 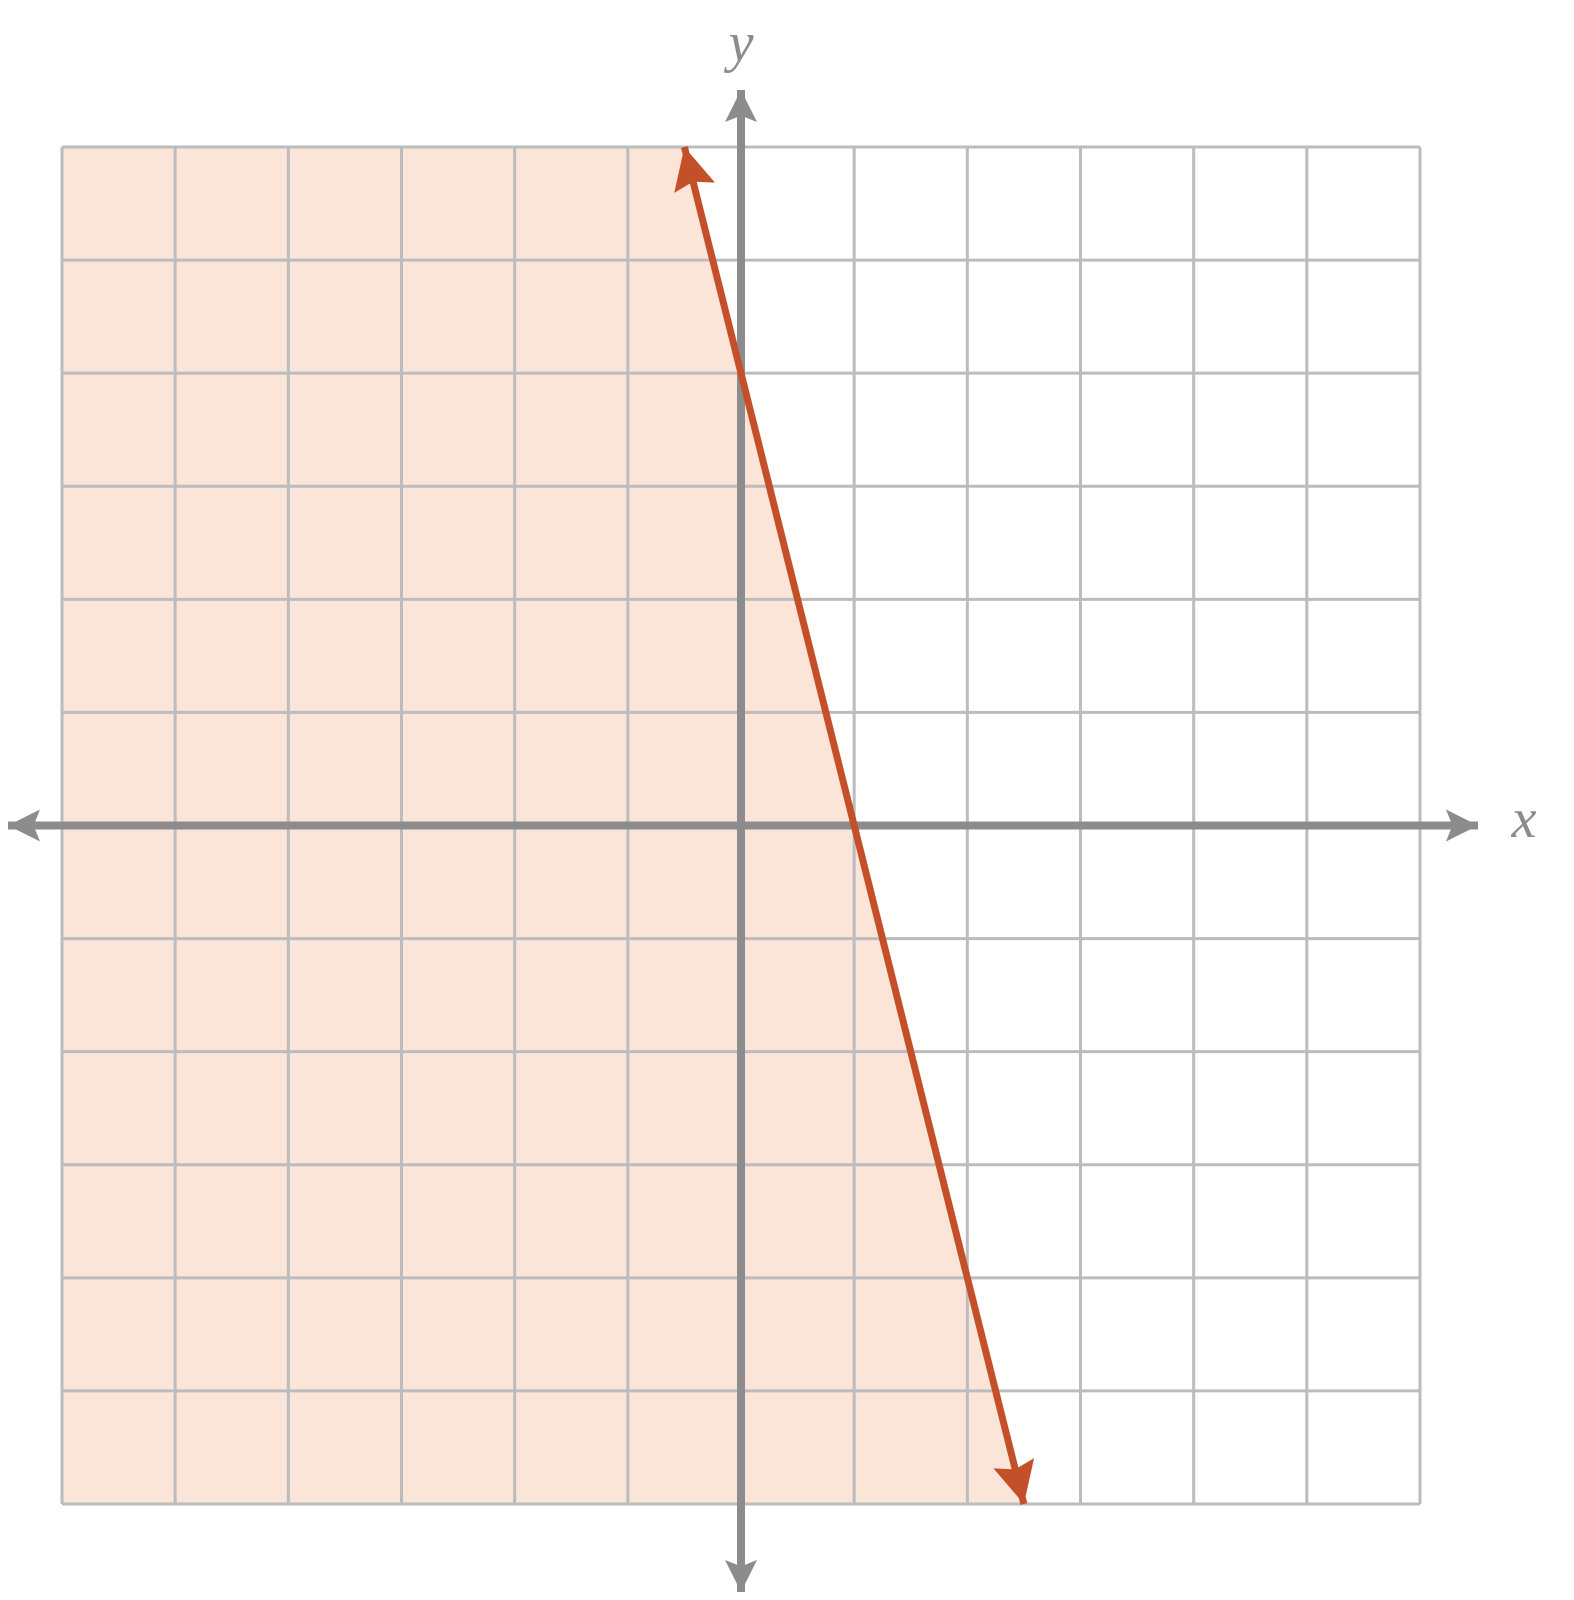 I want to click on y-axis-label: y, so click(x=739, y=43).